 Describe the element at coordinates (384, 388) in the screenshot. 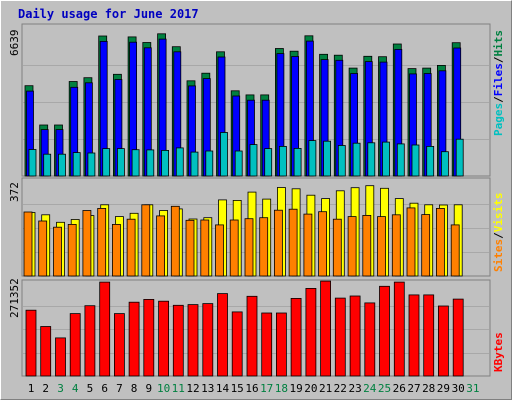

I see `day-label: 25` at that location.